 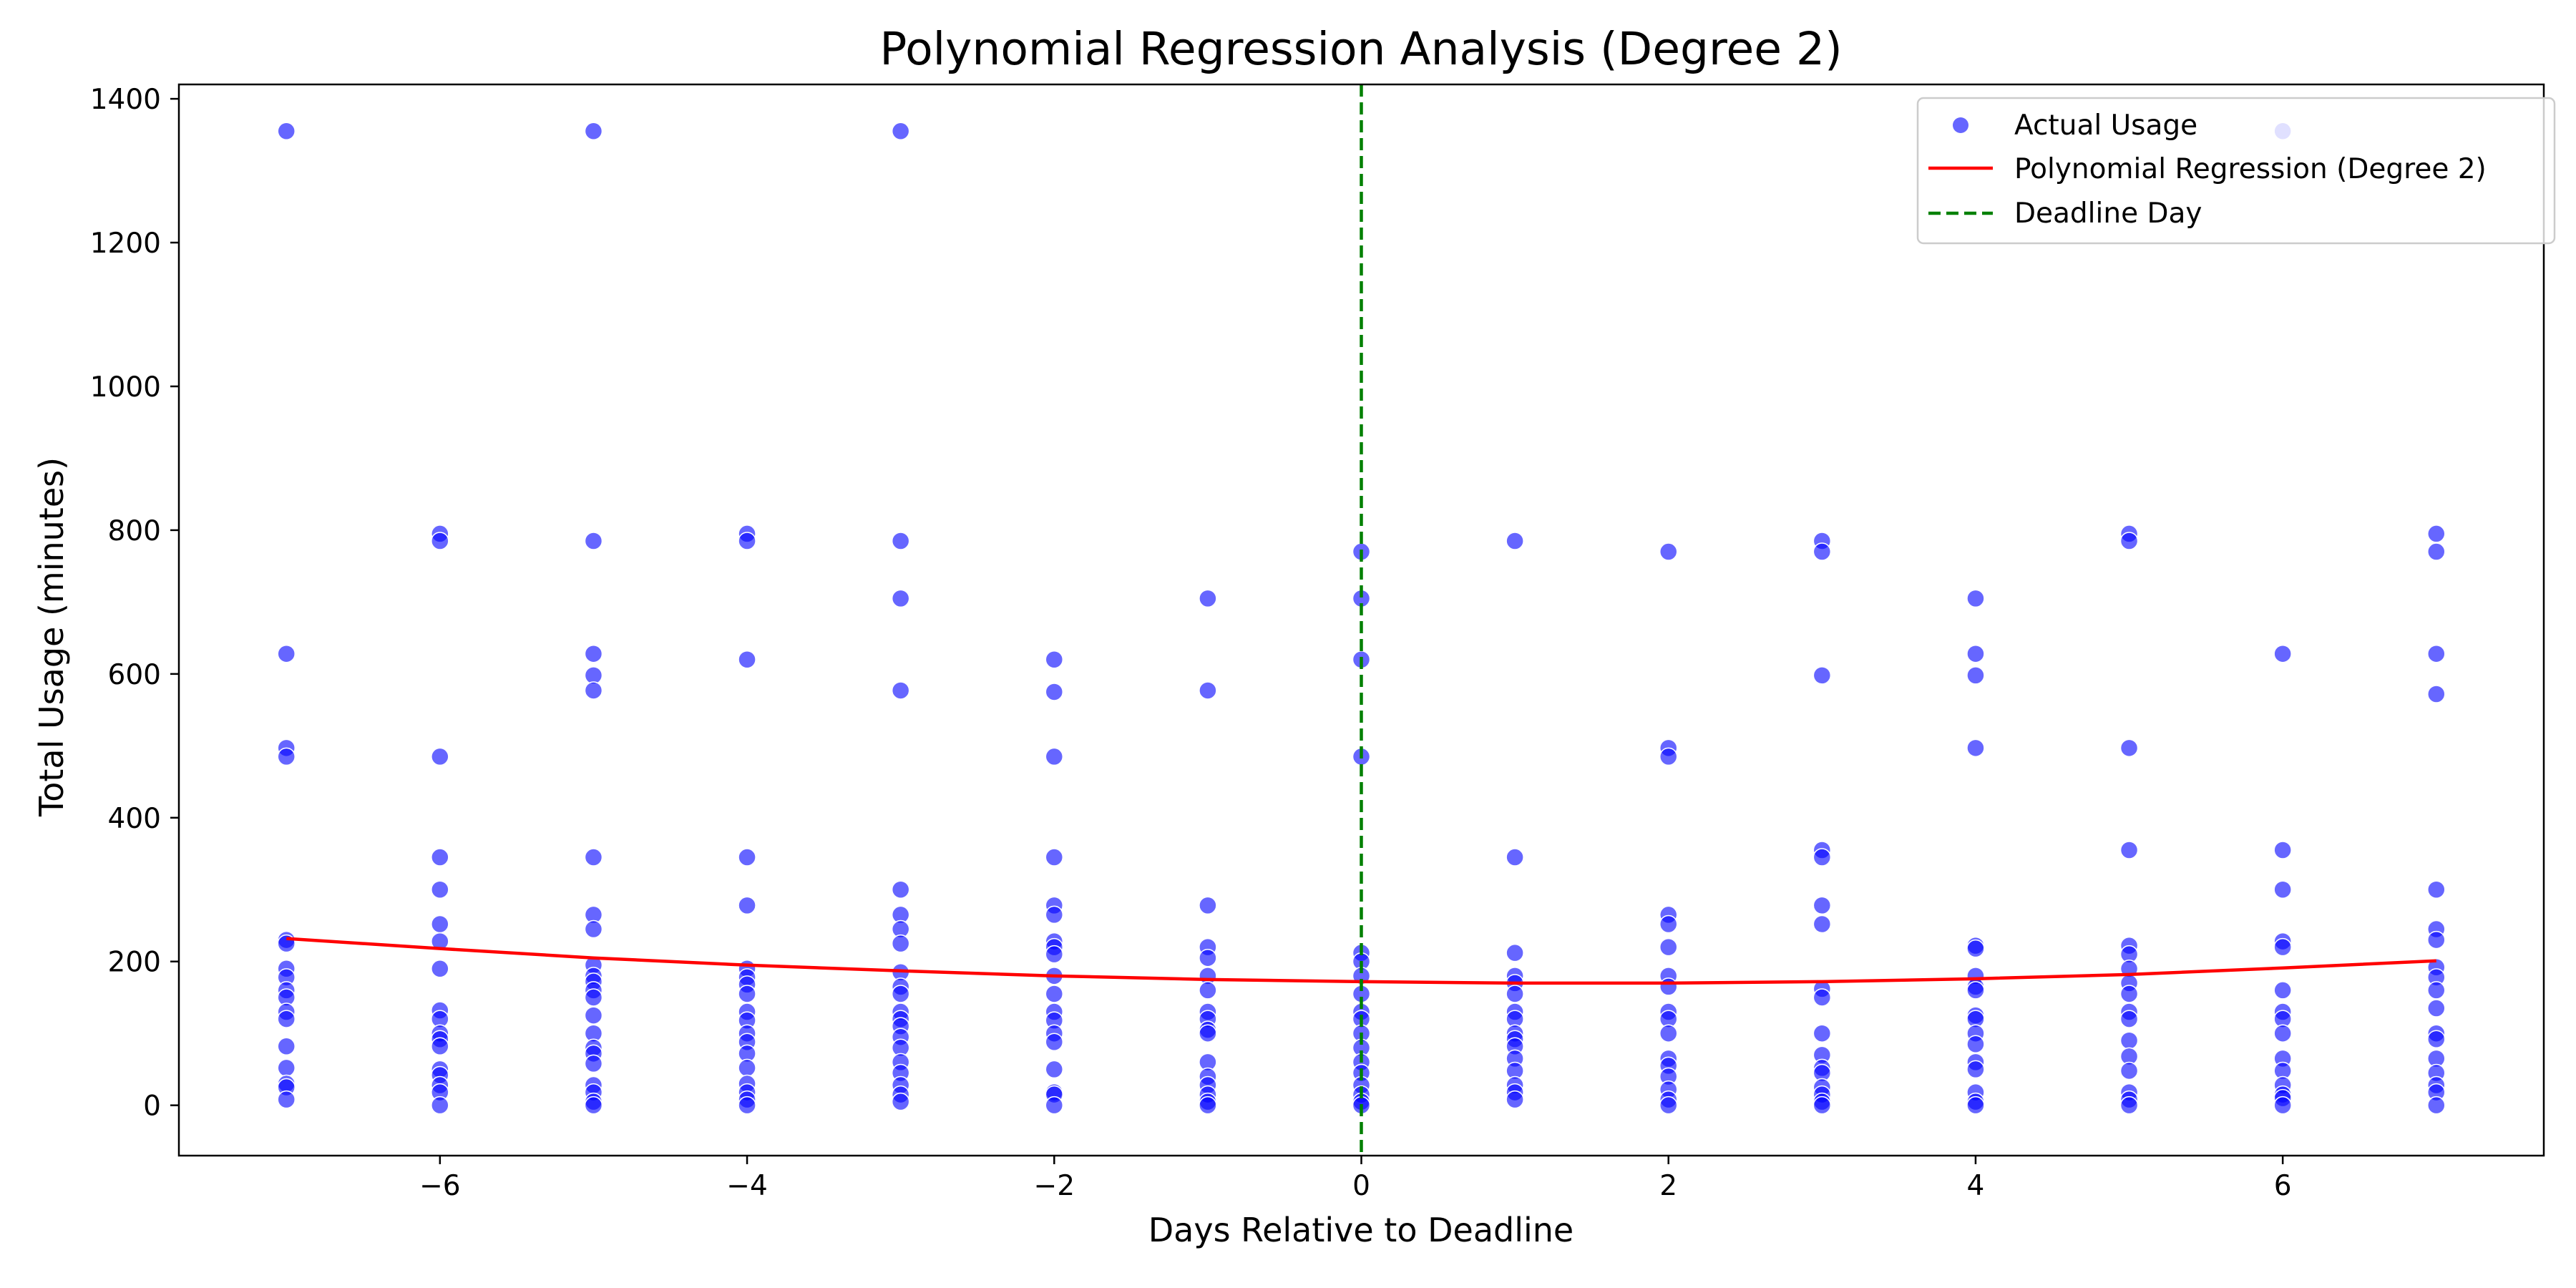 What do you see at coordinates (1361, 1186) in the screenshot?
I see `x-tick-label: 0` at bounding box center [1361, 1186].